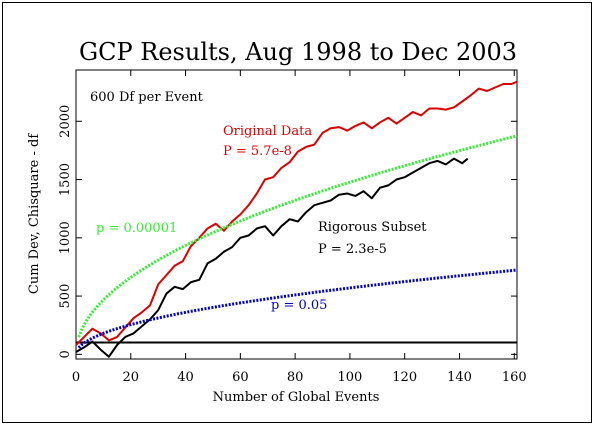  I want to click on rigorous-subset-p-value: P = 2.3e-5, so click(352, 249).